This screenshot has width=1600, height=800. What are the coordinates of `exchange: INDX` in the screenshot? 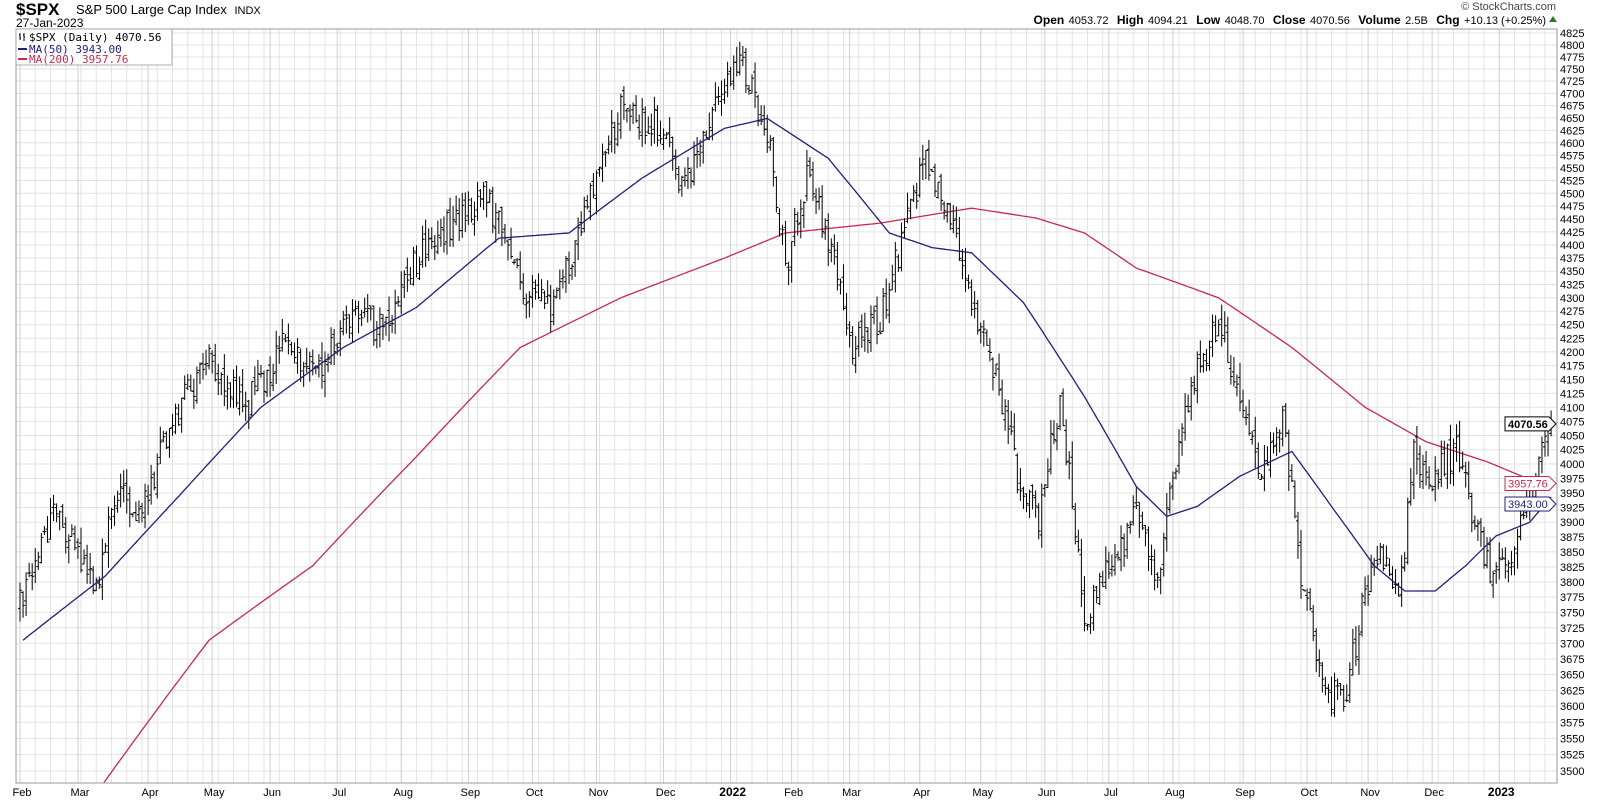 It's located at (247, 11).